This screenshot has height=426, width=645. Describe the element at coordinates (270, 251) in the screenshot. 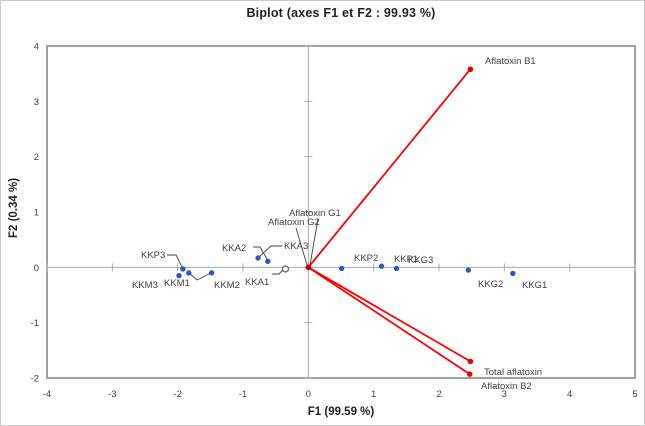

I see `leader-line-kka3` at that location.